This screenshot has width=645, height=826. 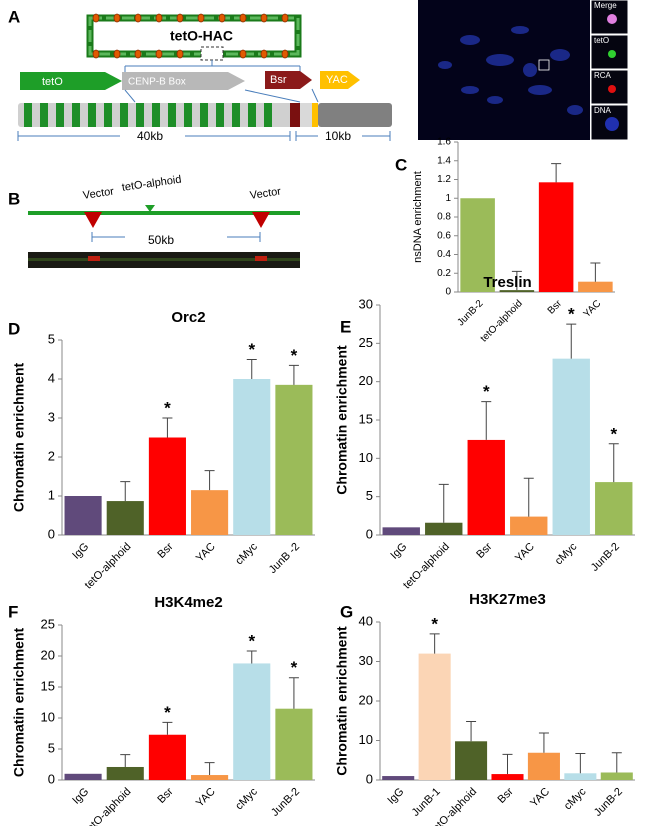 What do you see at coordinates (444, 217) in the screenshot?
I see `y-tick-label: 0.8` at bounding box center [444, 217].